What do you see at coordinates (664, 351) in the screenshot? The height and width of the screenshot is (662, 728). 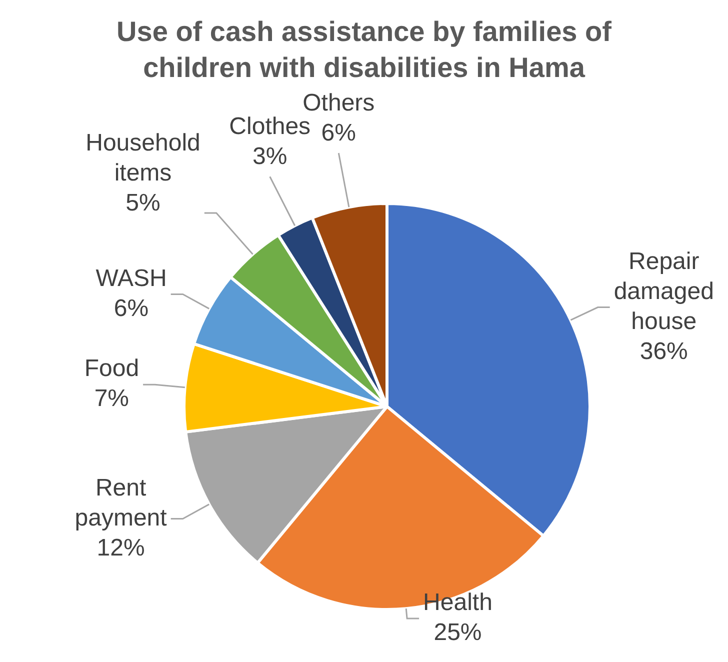 I see `data-label: 36%` at bounding box center [664, 351].